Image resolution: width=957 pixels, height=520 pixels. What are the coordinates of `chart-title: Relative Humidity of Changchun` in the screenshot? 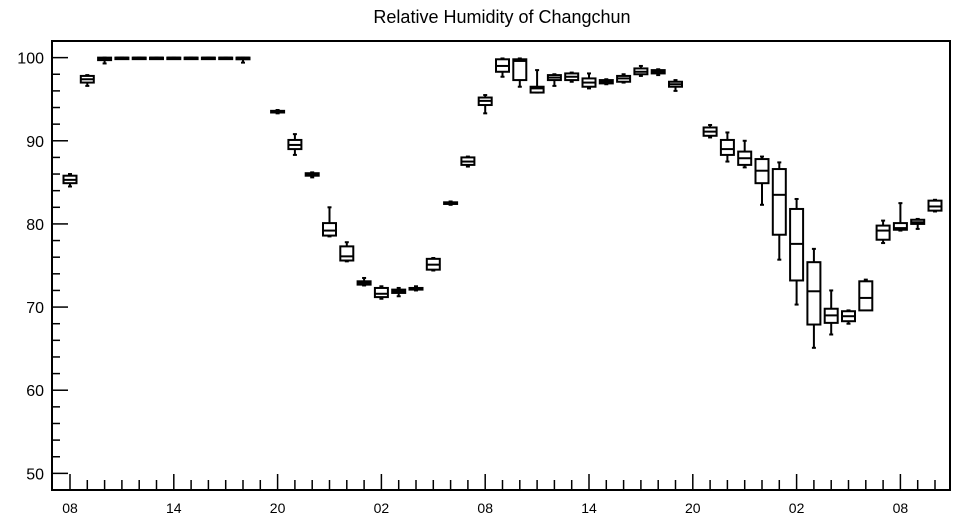 It's located at (501, 17).